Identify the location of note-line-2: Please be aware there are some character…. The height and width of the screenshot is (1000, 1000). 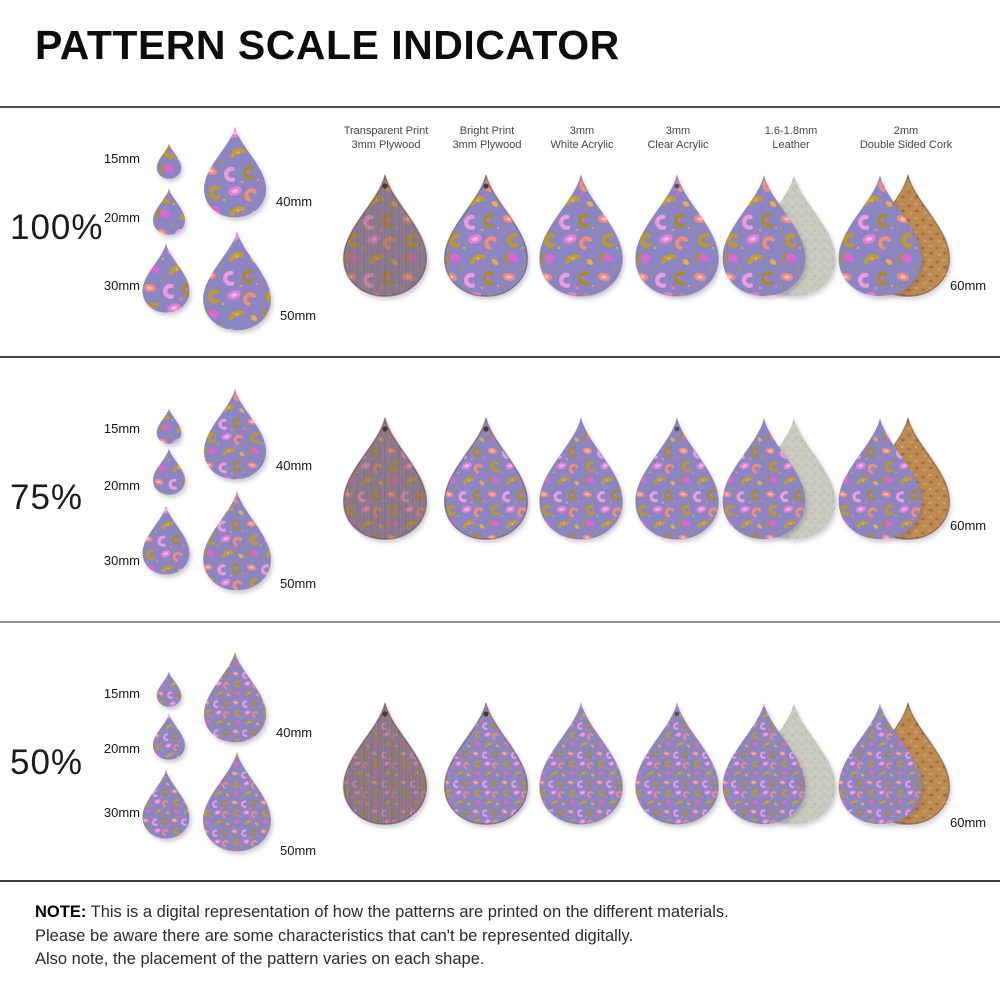
(334, 935).